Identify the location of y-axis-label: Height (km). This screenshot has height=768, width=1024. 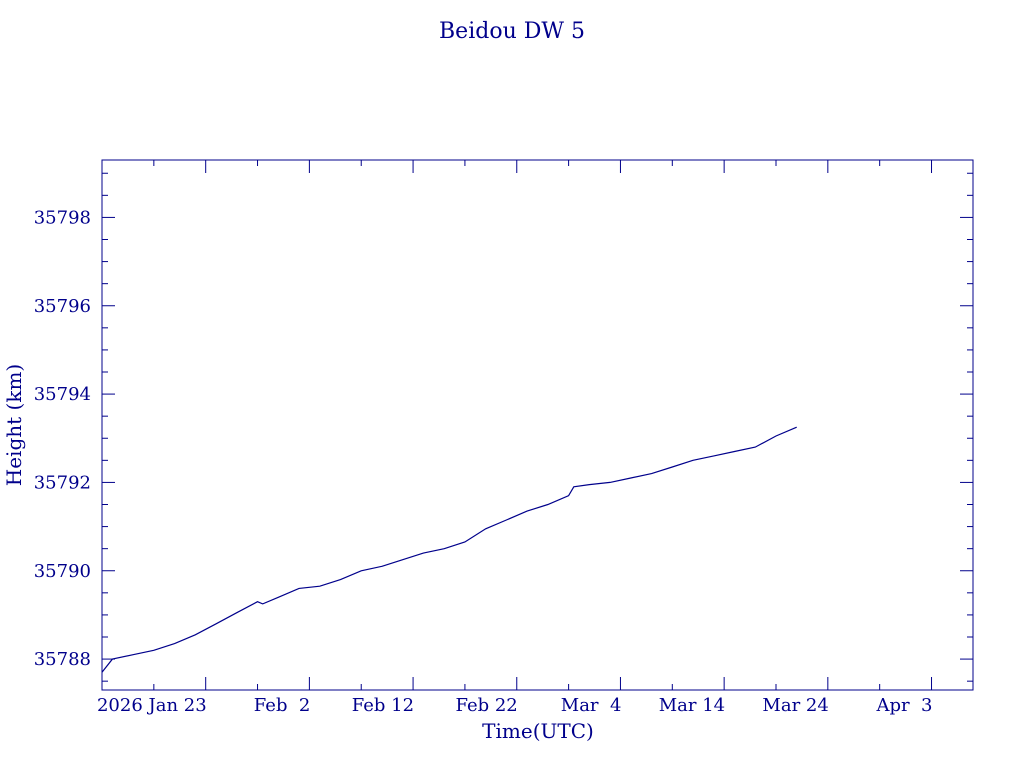
(14, 425).